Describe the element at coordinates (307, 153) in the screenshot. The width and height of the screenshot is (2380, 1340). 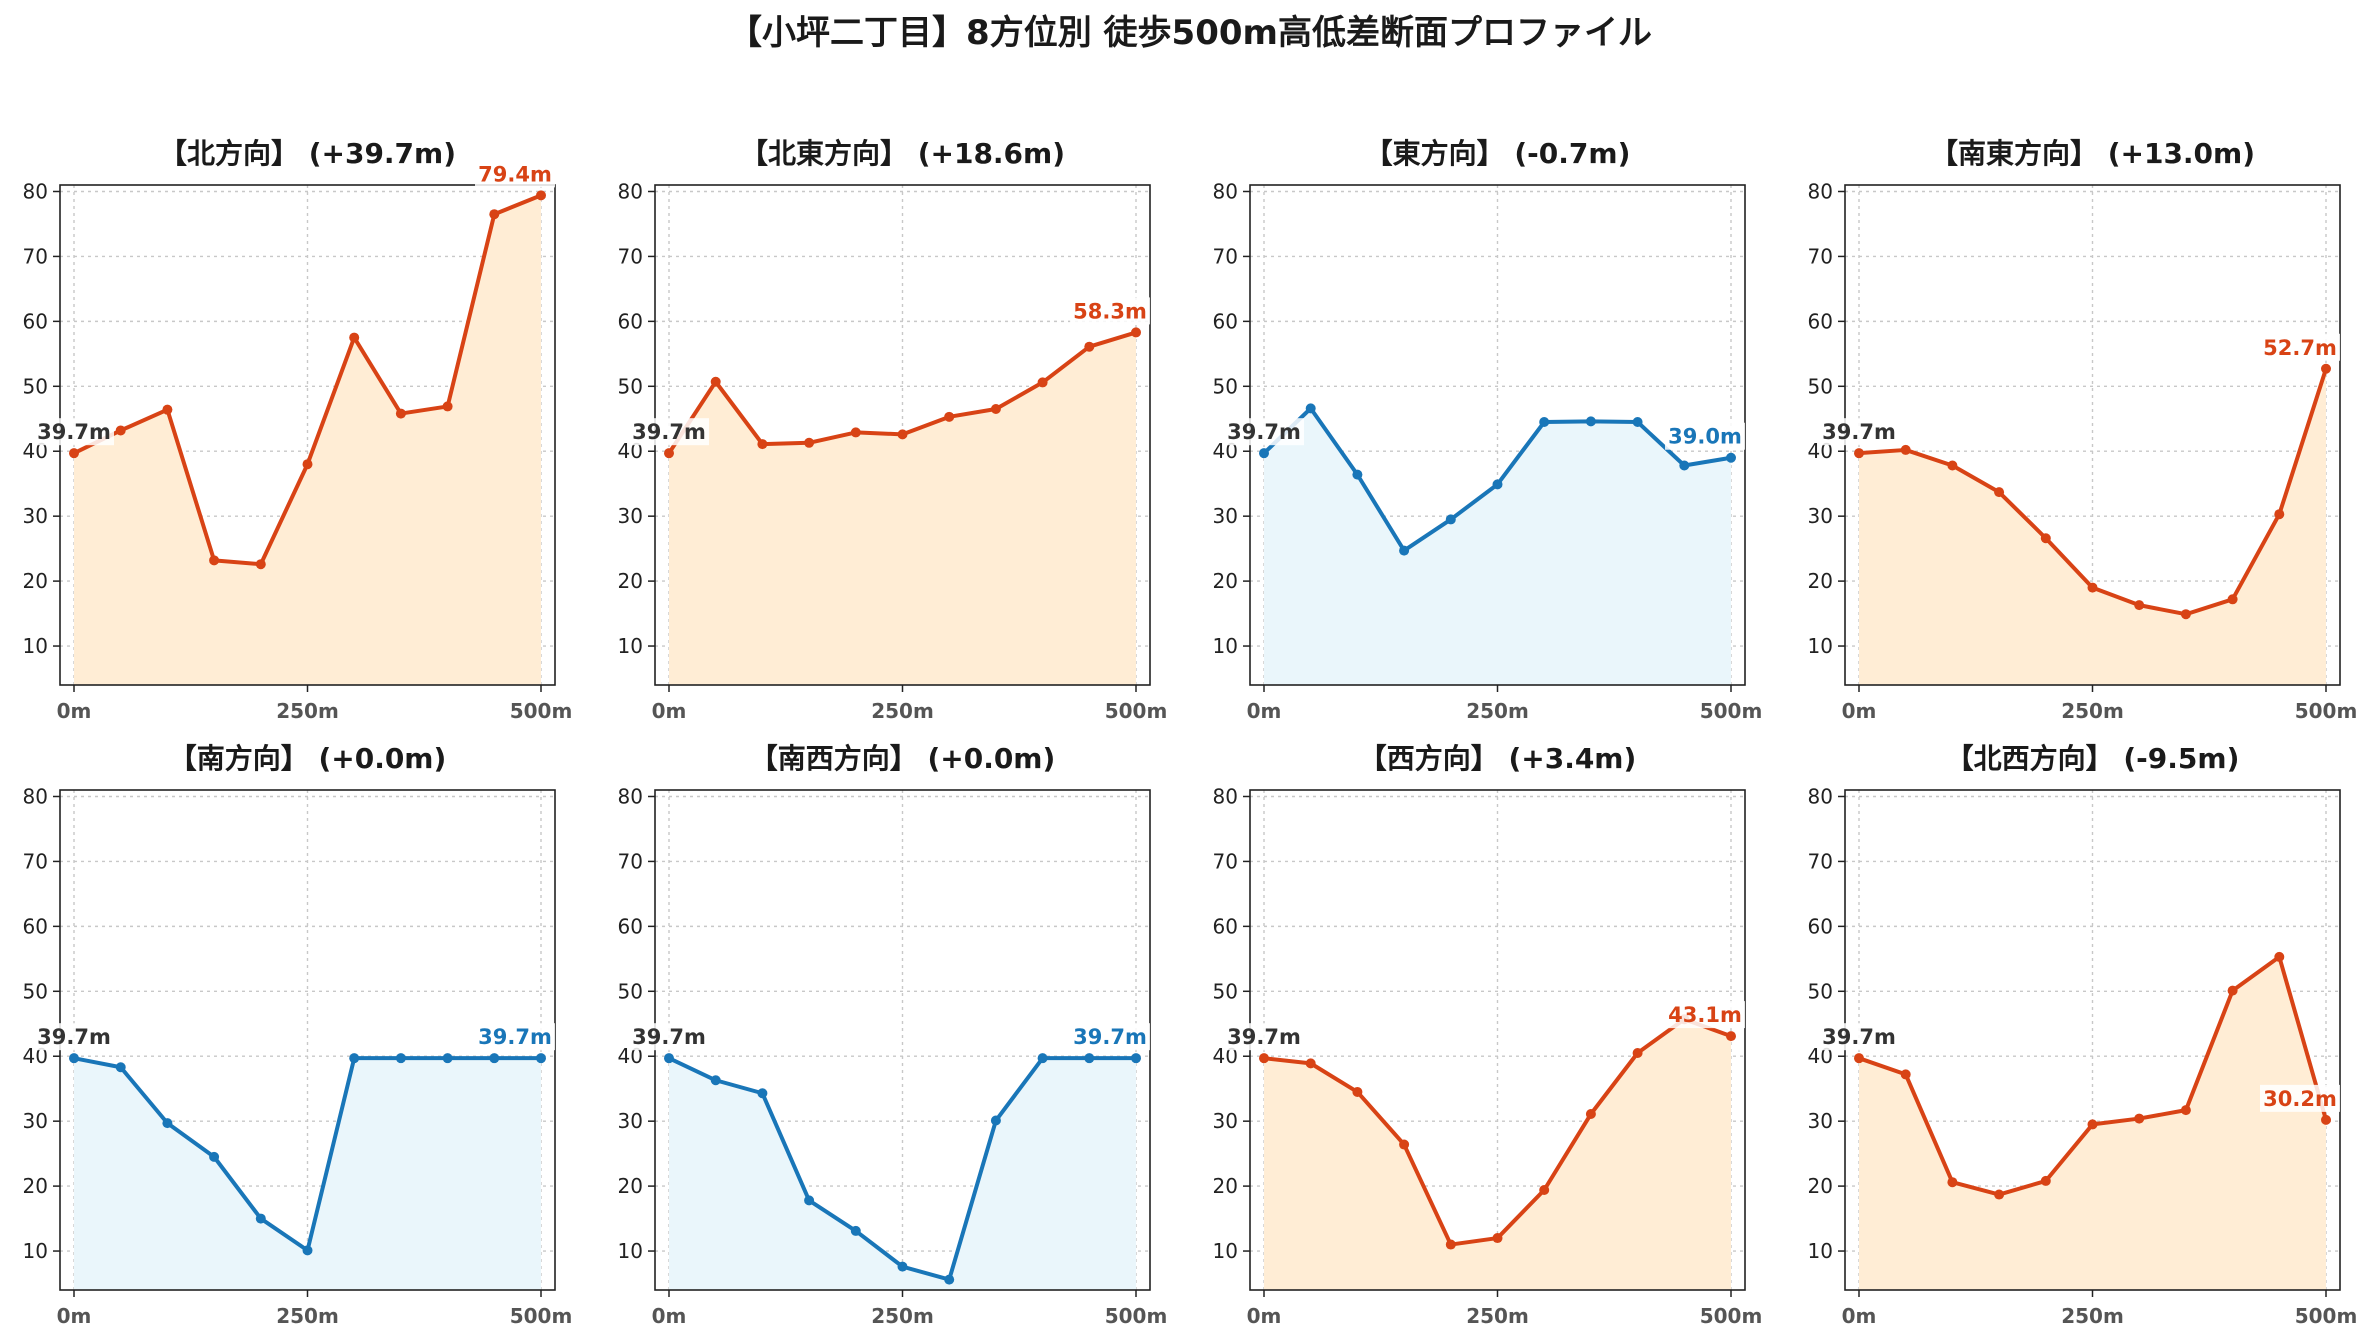
I see `panel-title: 【北方向】 (+39.7m)` at that location.